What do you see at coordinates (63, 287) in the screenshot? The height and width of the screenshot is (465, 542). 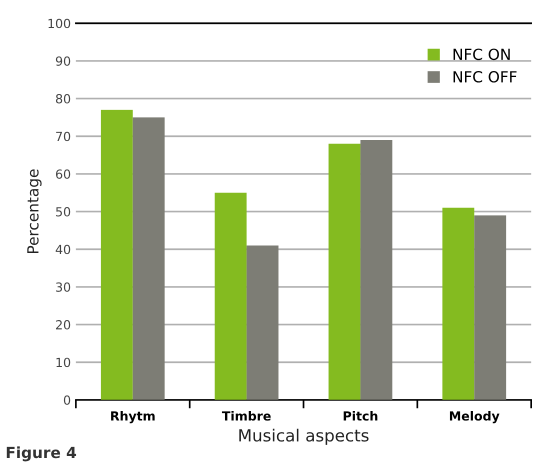 I see `y-tick-label: 30` at bounding box center [63, 287].